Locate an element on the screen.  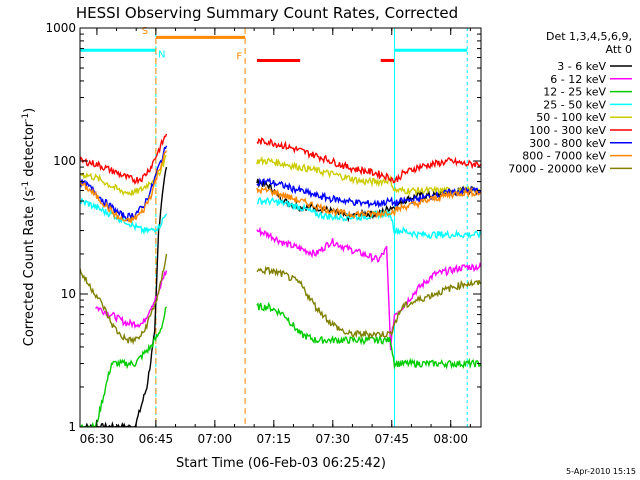
legend-entry-label: 800 - 7000 keV is located at coordinates (564, 156).